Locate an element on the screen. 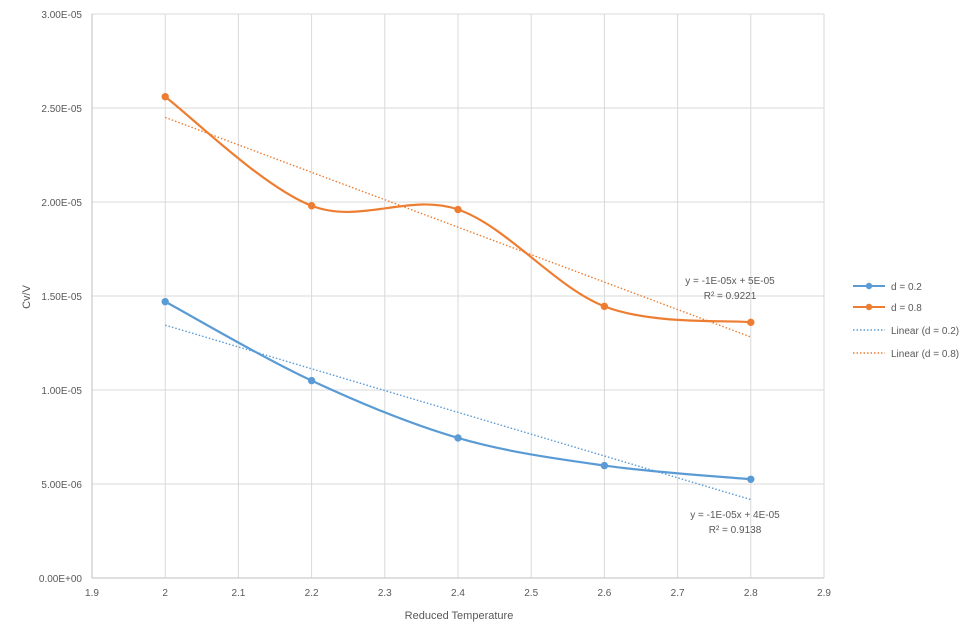  y-tick-label: 5.00E-06 is located at coordinates (61, 485).